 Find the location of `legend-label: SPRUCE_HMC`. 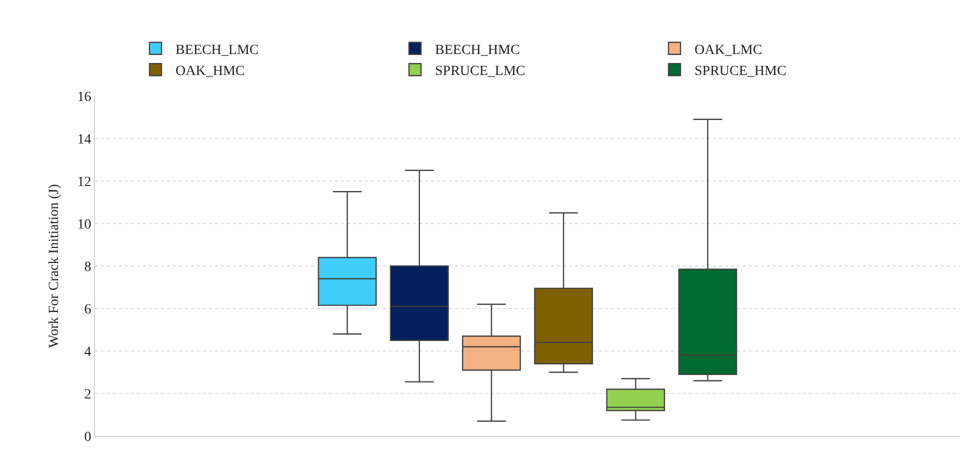

legend-label: SPRUCE_HMC is located at coordinates (740, 72).